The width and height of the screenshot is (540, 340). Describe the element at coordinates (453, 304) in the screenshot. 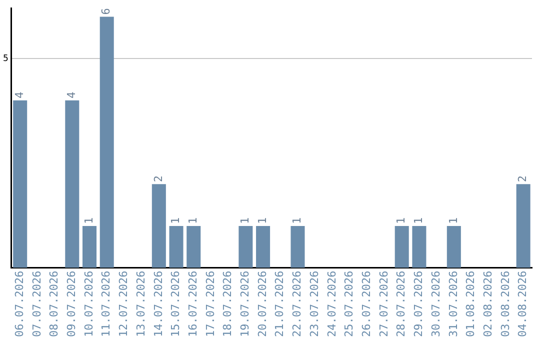

I see `x-tick-label: 31.07.2026` at that location.